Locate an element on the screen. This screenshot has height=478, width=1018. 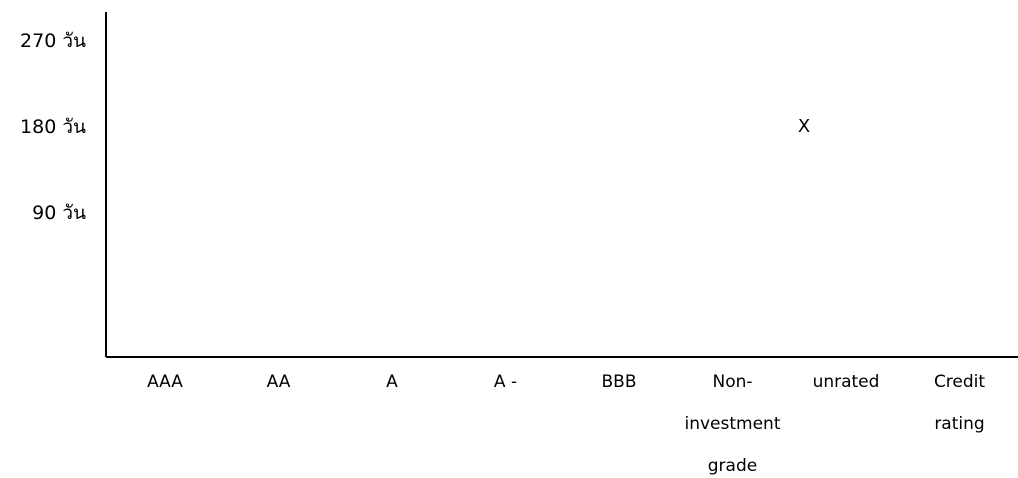
y-tick-label: 90 วัน is located at coordinates (59, 213).